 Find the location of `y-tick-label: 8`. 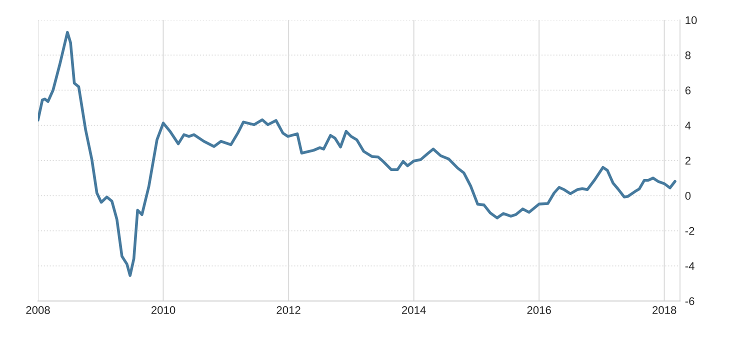

y-tick-label: 8 is located at coordinates (688, 55).